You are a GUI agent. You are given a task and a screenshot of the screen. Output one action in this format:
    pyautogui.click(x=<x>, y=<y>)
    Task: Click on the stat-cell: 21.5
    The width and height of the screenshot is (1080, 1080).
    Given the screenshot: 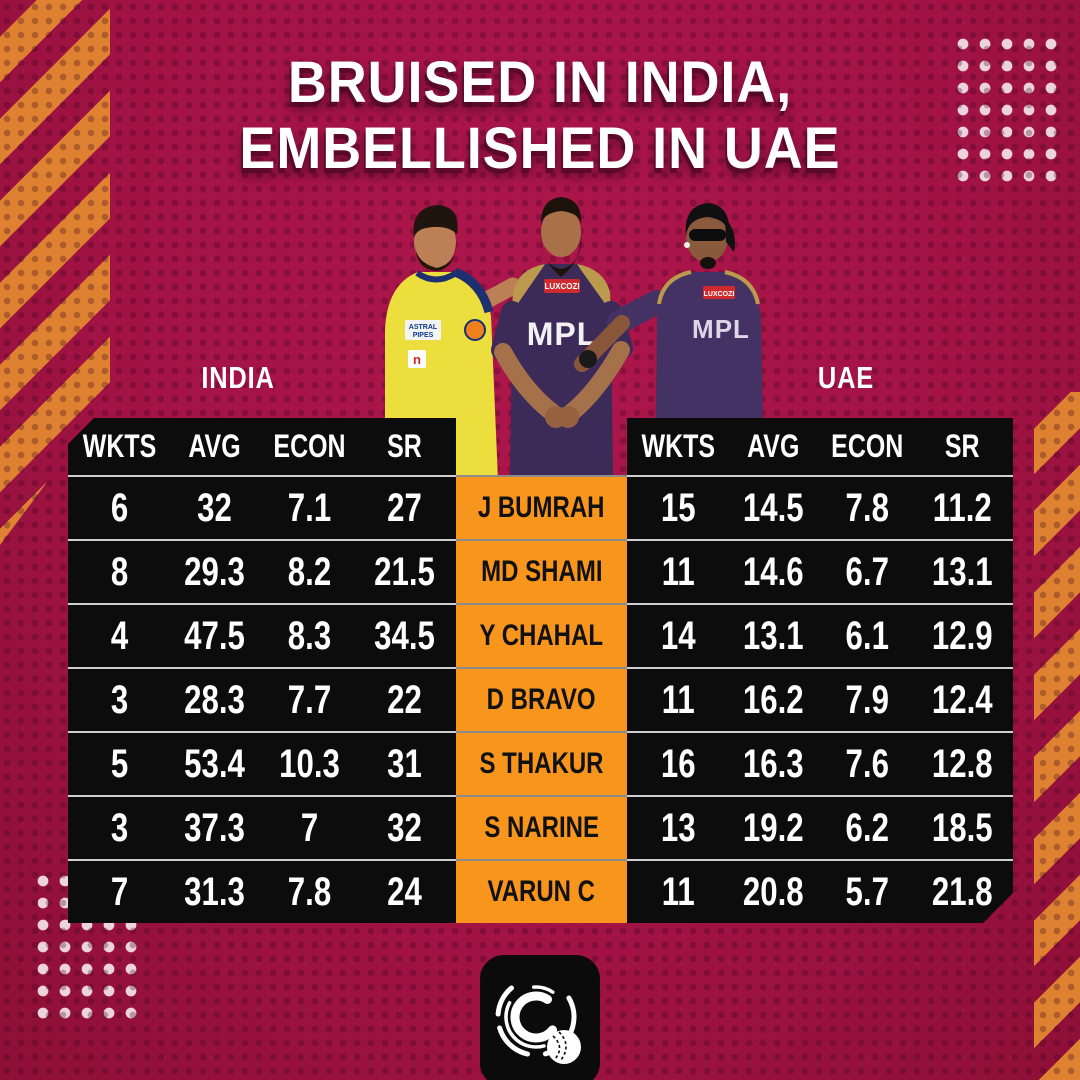 What is the action you would take?
    pyautogui.click(x=404, y=571)
    